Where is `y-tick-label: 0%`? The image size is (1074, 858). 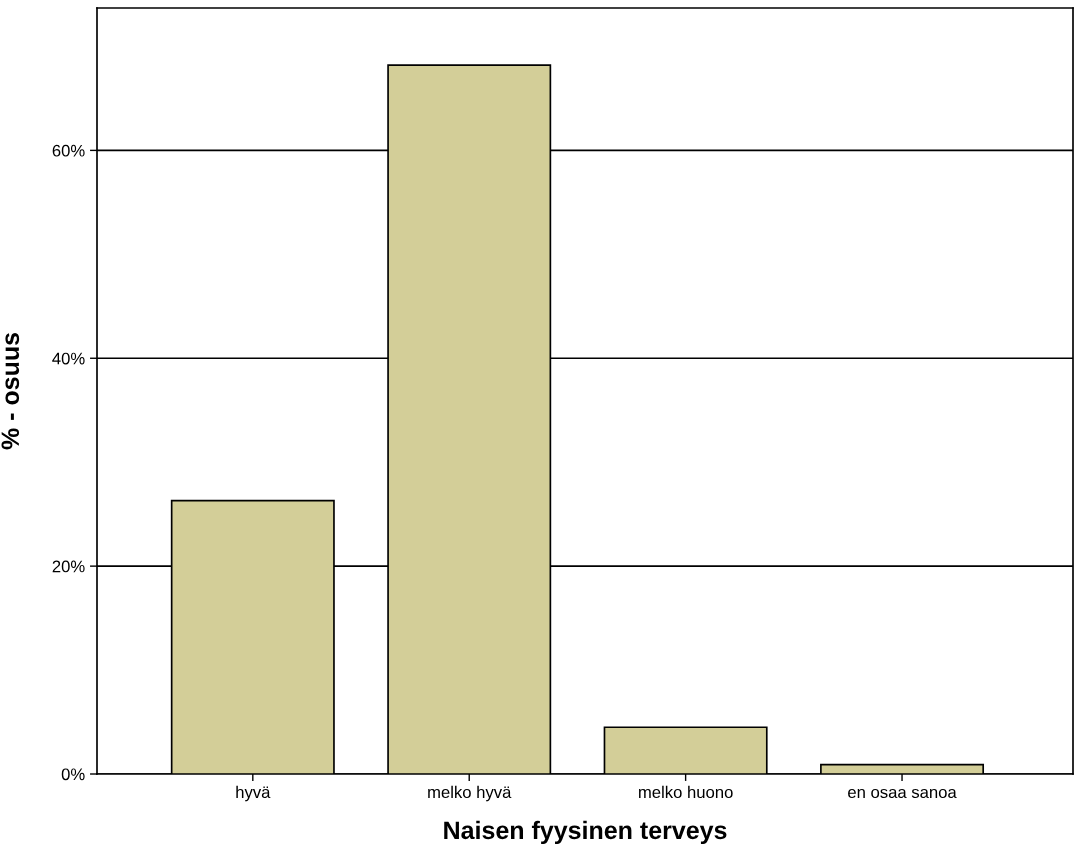
y-tick-label: 0% is located at coordinates (73, 774).